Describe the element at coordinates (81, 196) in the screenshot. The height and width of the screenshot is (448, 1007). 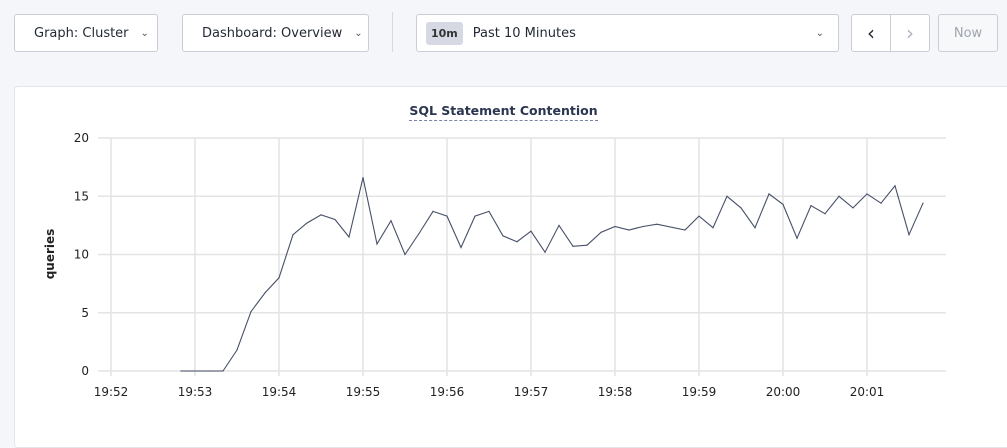
I see `y-tick-label: 15` at that location.